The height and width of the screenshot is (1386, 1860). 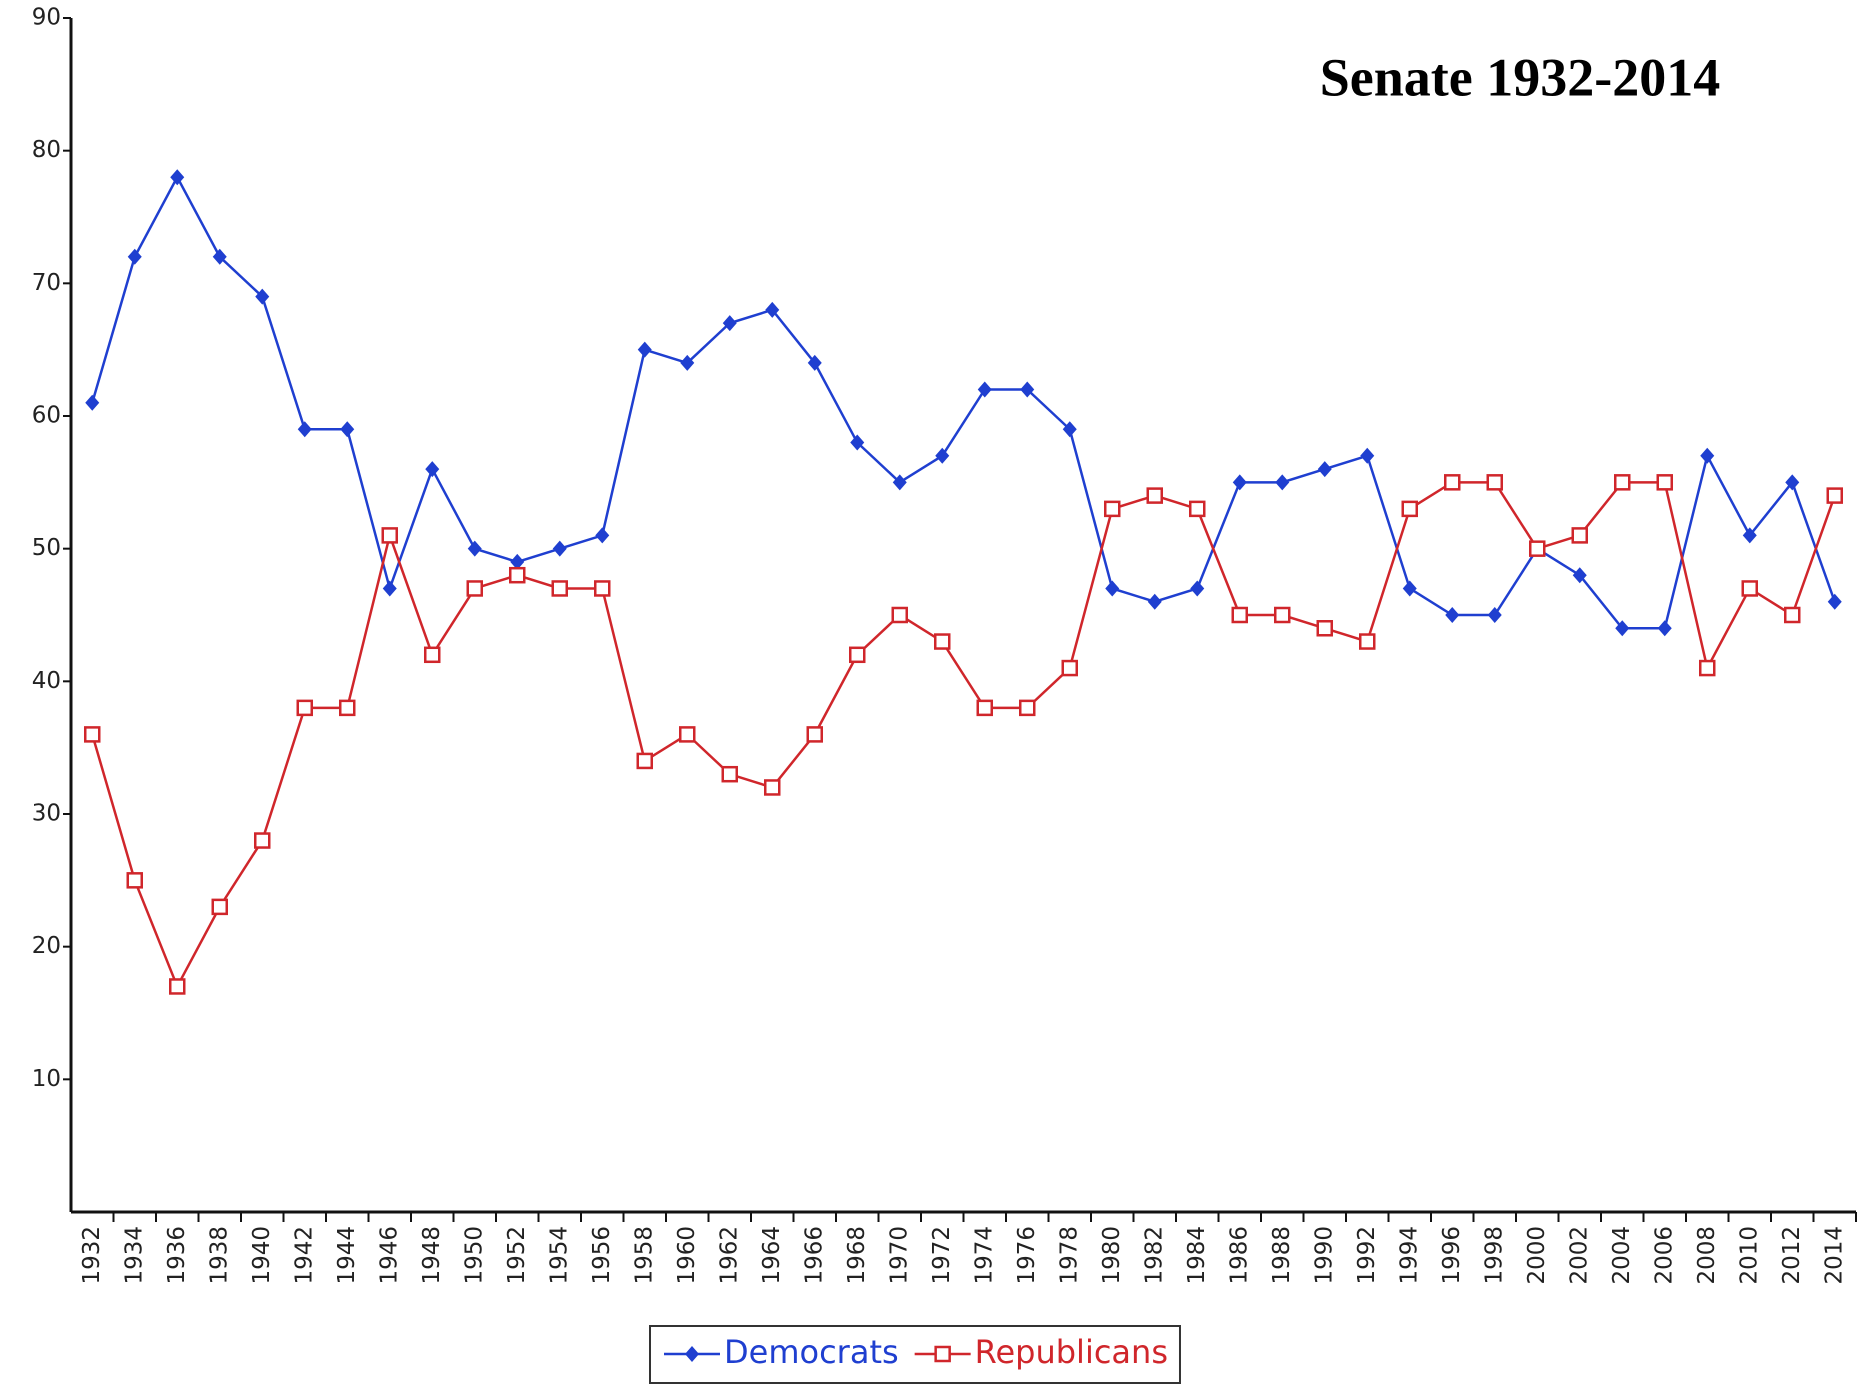 I want to click on x-tick-label: 2006, so click(x=1664, y=1255).